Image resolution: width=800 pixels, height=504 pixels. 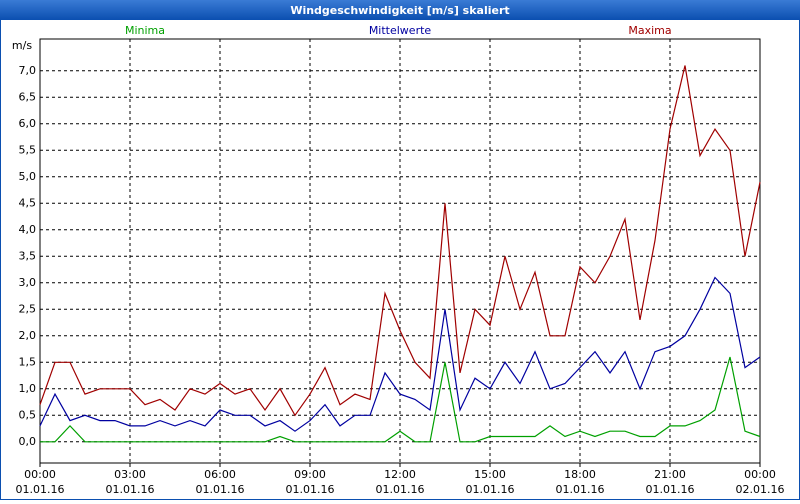 What do you see at coordinates (670, 474) in the screenshot?
I see `x-tick-label: 21:00` at bounding box center [670, 474].